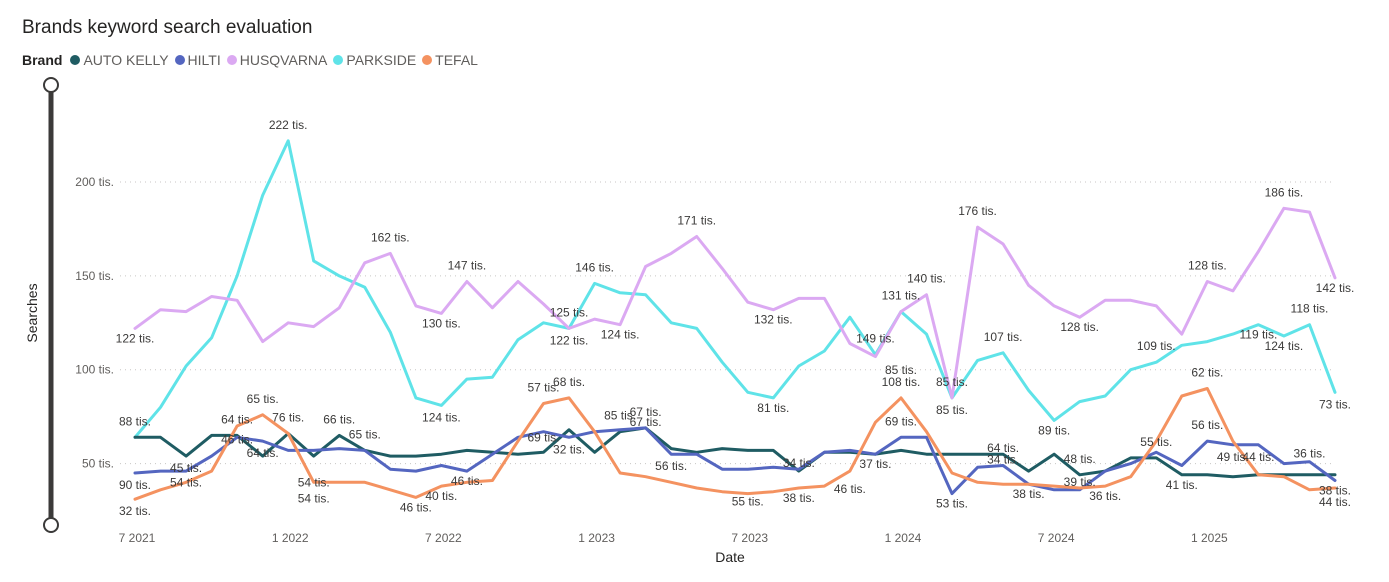 This screenshot has width=1389, height=582. I want to click on data-label: 44 tis., so click(1258, 457).